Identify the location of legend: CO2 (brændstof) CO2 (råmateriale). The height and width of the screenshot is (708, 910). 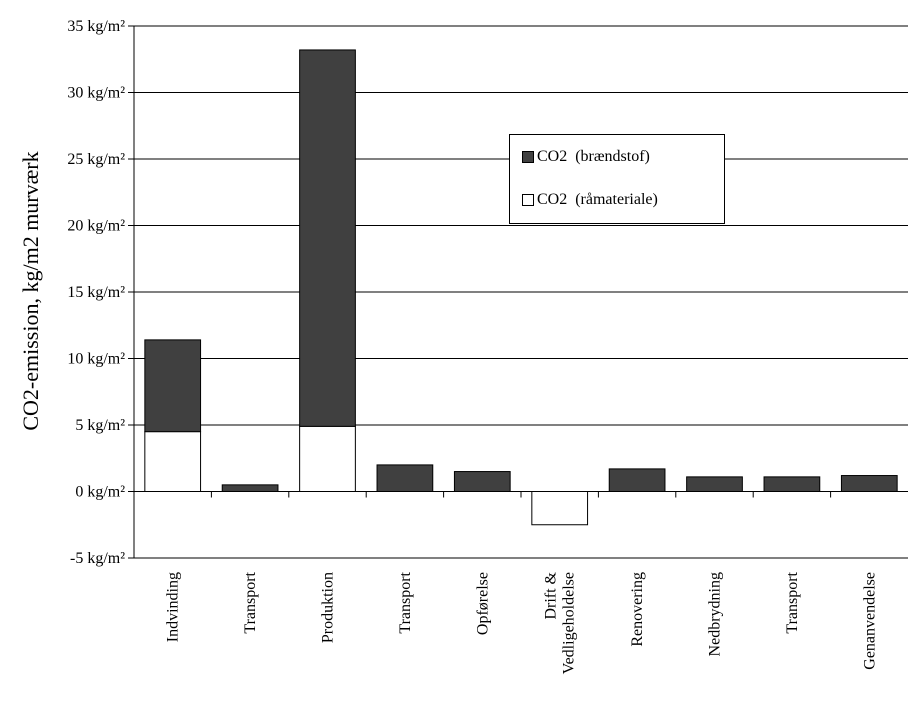
(617, 179).